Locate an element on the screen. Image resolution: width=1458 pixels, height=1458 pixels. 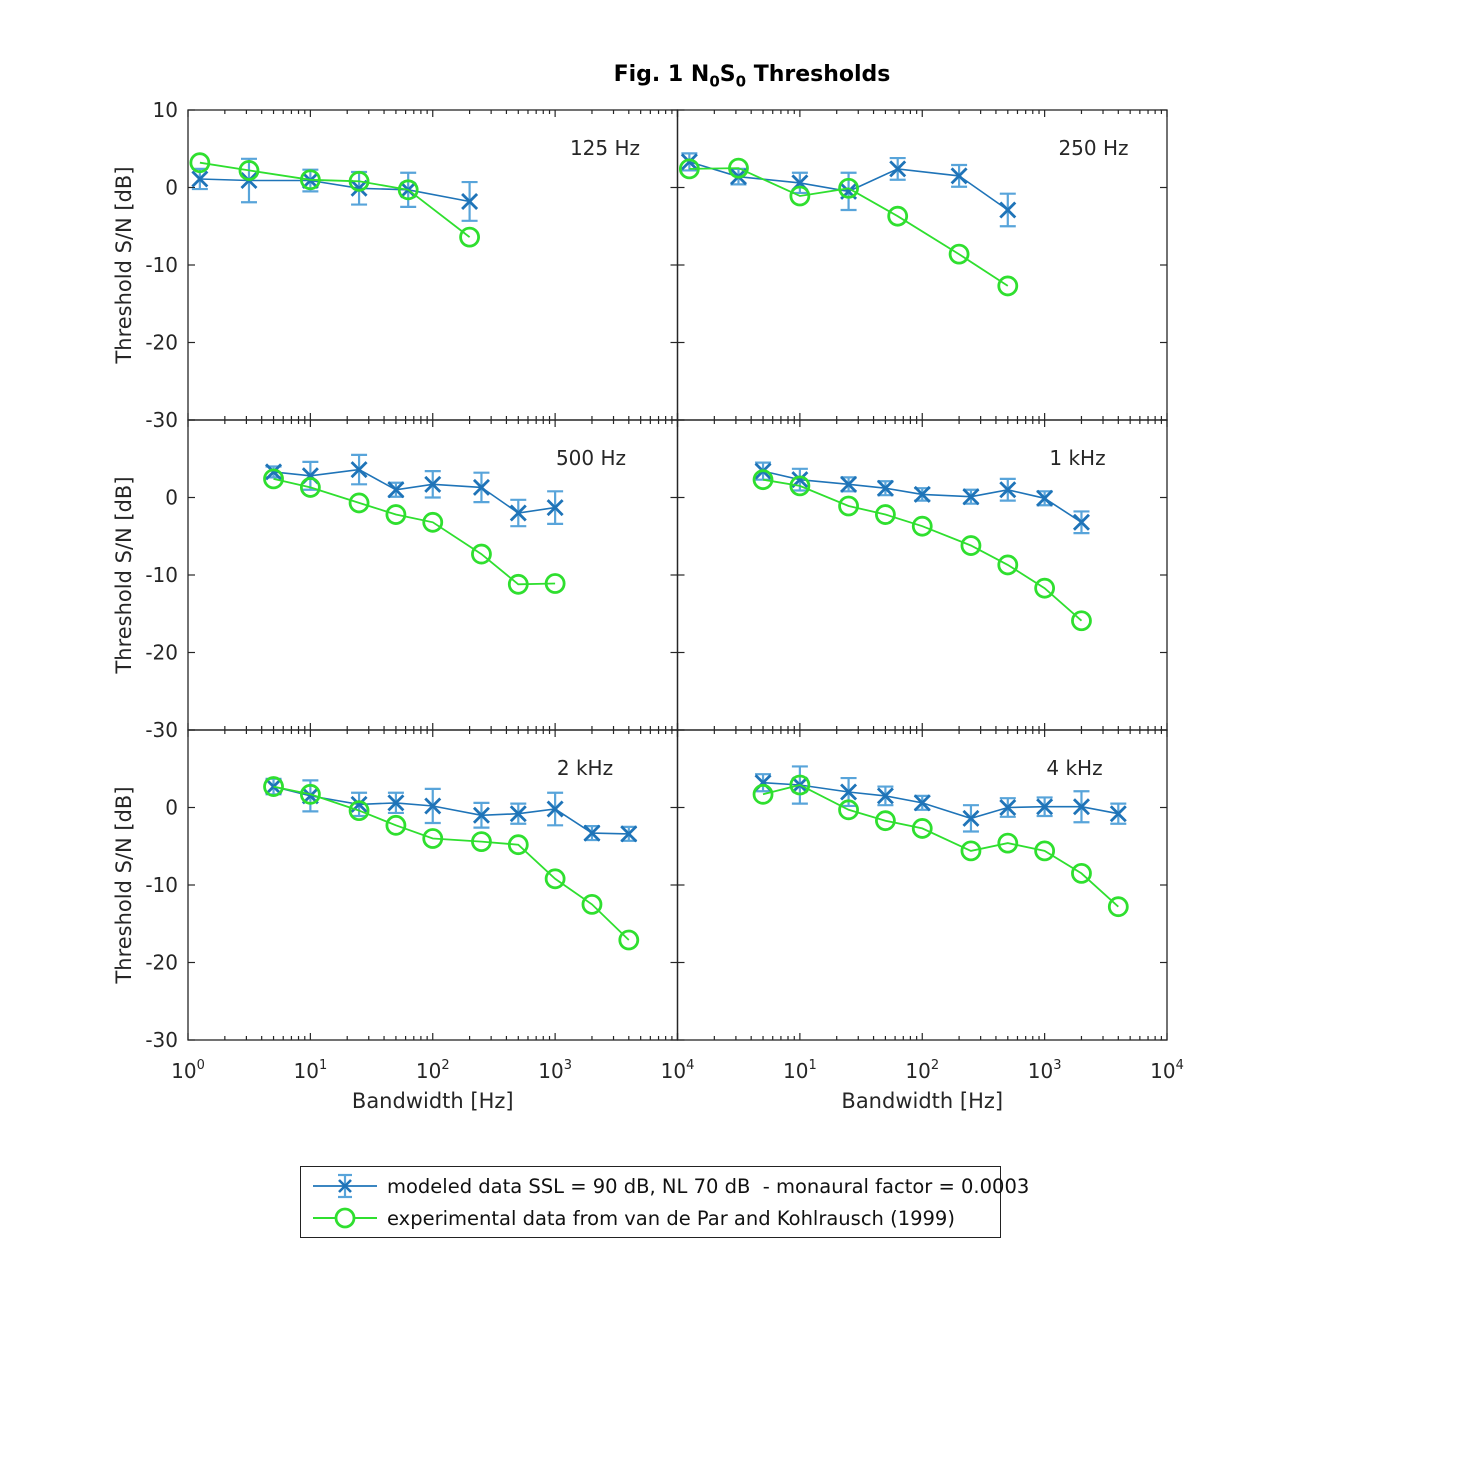
panel-label-500-hz: 500 Hz is located at coordinates (591, 458).